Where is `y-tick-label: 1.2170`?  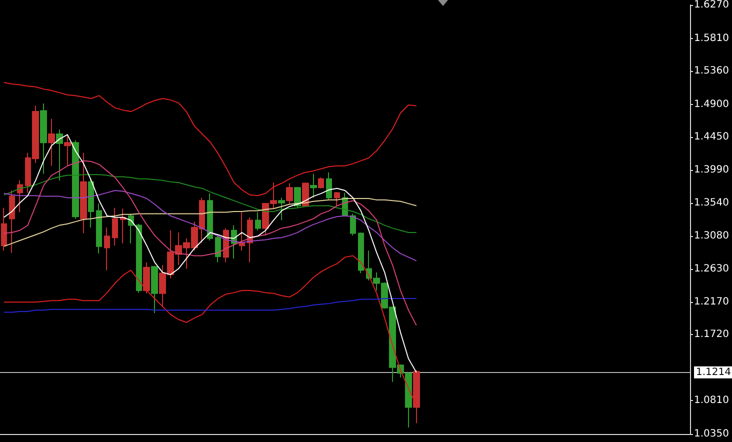
y-tick-label: 1.2170 is located at coordinates (712, 302).